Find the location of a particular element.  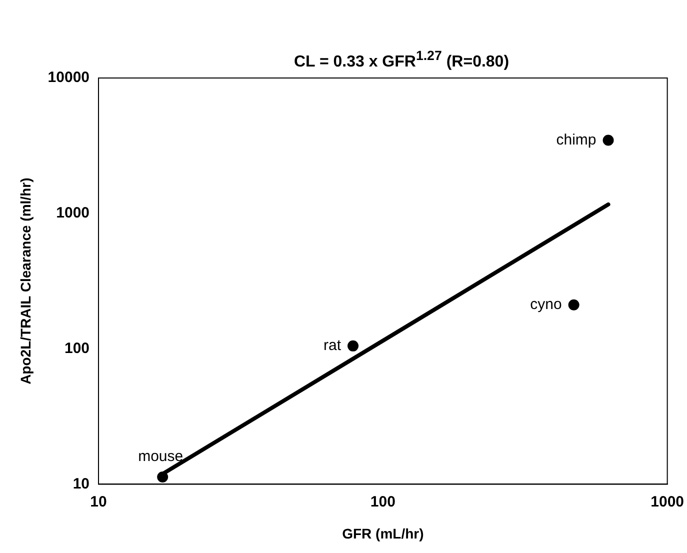

annotation: cyno is located at coordinates (546, 305).